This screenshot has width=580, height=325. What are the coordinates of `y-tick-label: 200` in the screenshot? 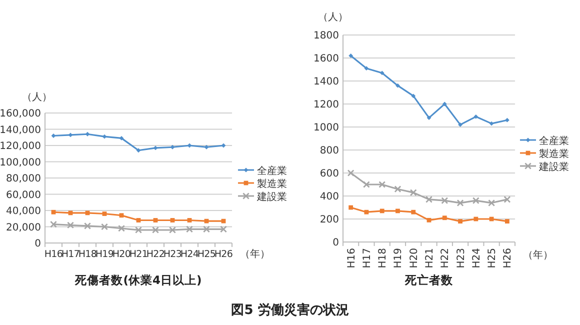 It's located at (329, 220).